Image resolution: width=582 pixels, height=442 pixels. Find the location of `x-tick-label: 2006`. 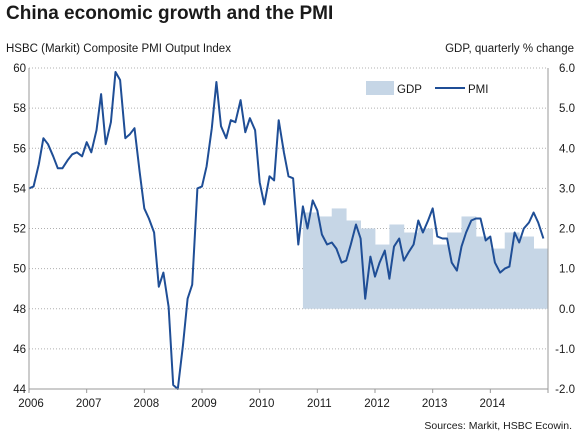

x-tick-label: 2006 is located at coordinates (31, 404).